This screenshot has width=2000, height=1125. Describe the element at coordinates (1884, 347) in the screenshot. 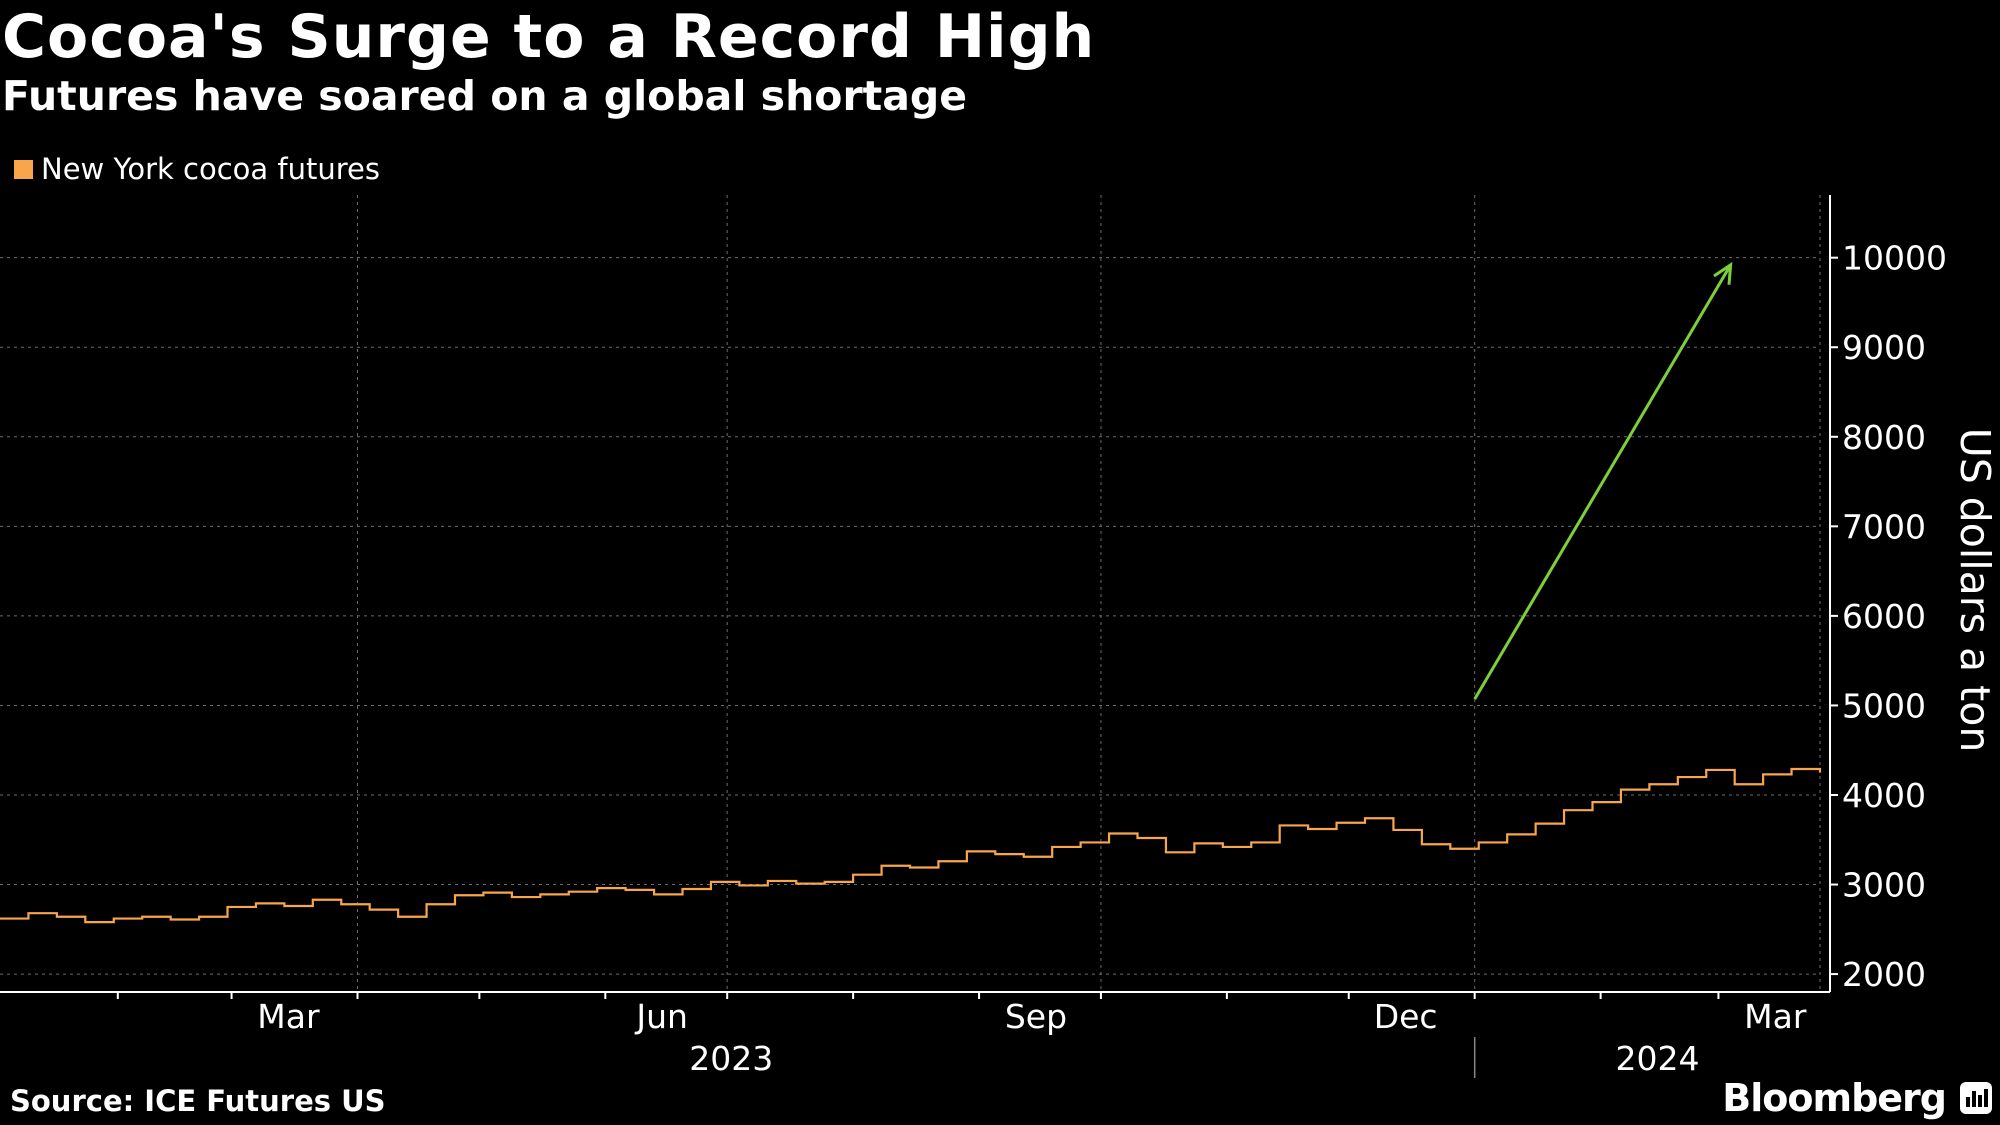

I see `y-tick-label: 9000` at that location.